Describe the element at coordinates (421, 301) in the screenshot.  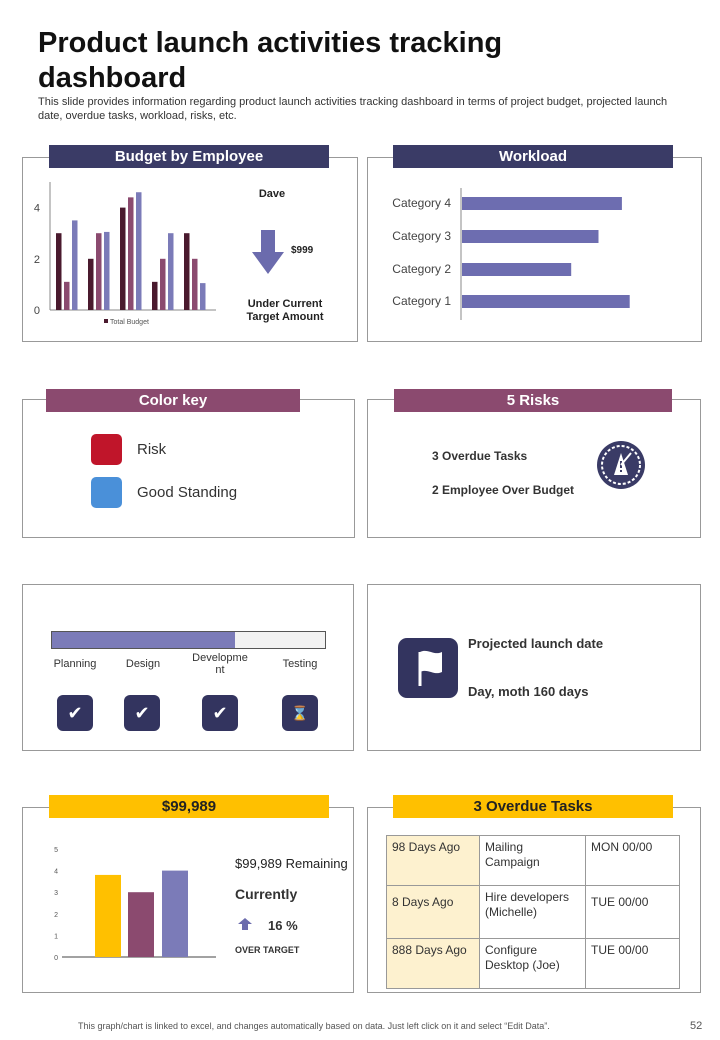
I see `workload-category-label: Category 1` at that location.